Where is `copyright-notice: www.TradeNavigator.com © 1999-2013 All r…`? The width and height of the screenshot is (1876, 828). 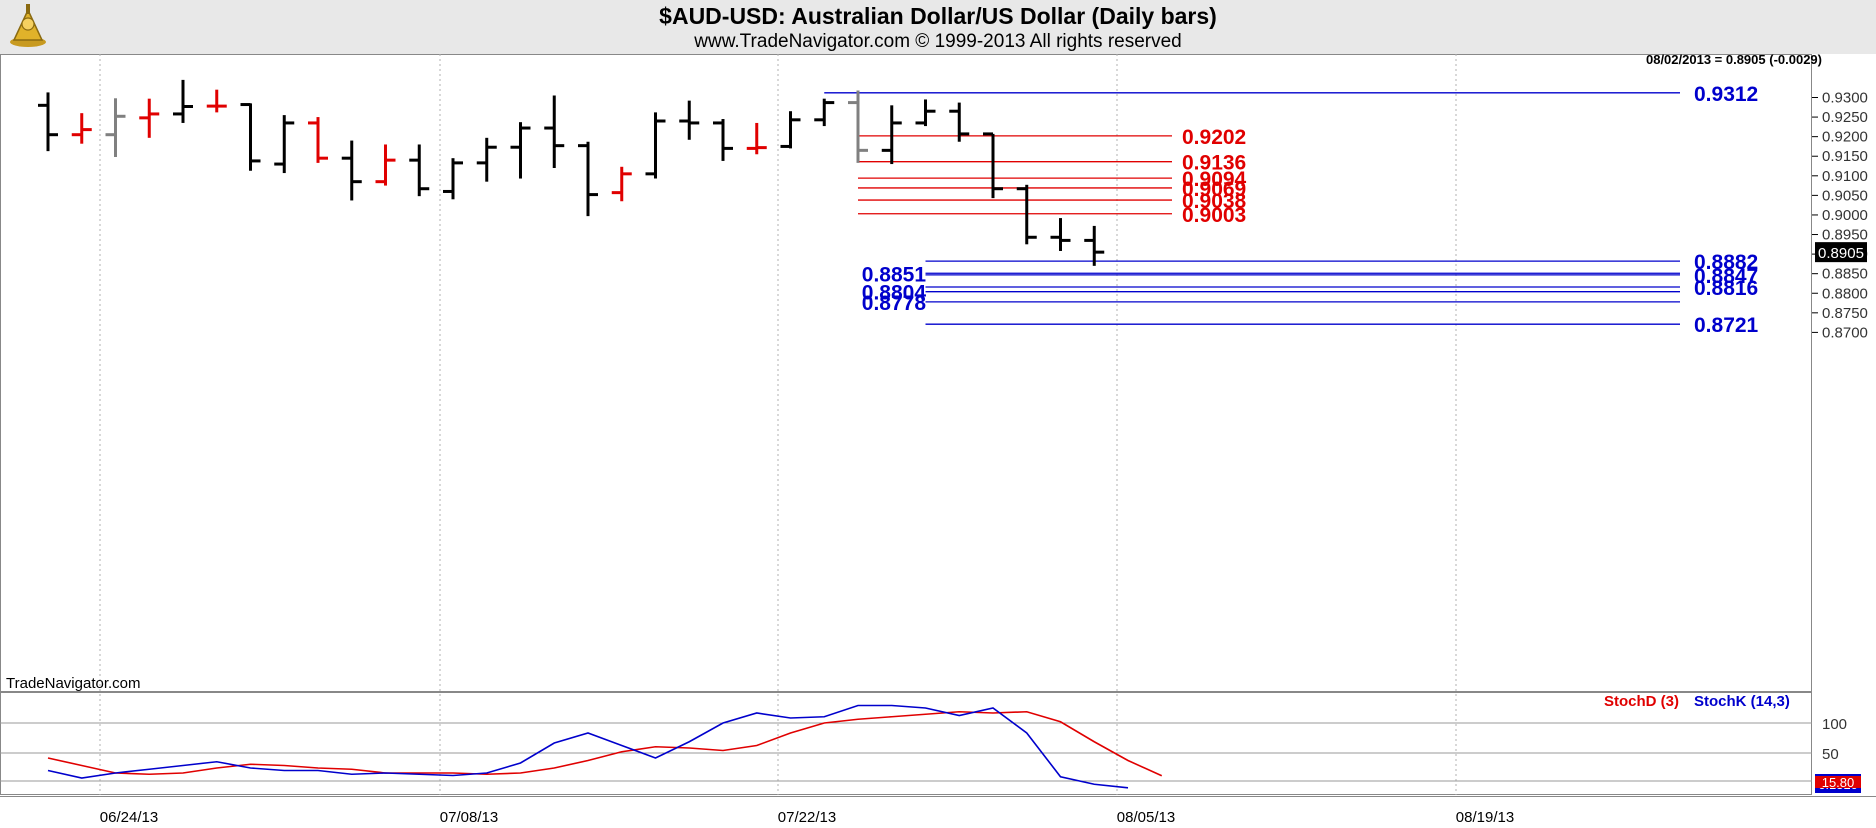 copyright-notice: www.TradeNavigator.com © 1999-2013 All r… is located at coordinates (938, 41).